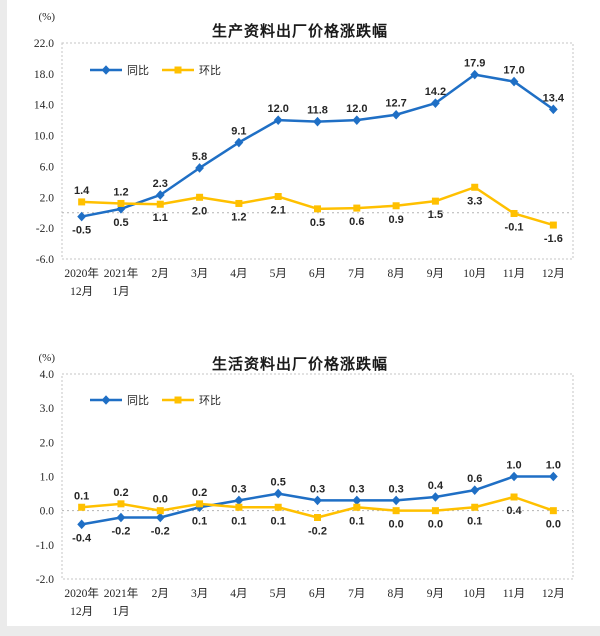  Describe the element at coordinates (474, 479) in the screenshot. I see `data-label: 0.6` at that location.